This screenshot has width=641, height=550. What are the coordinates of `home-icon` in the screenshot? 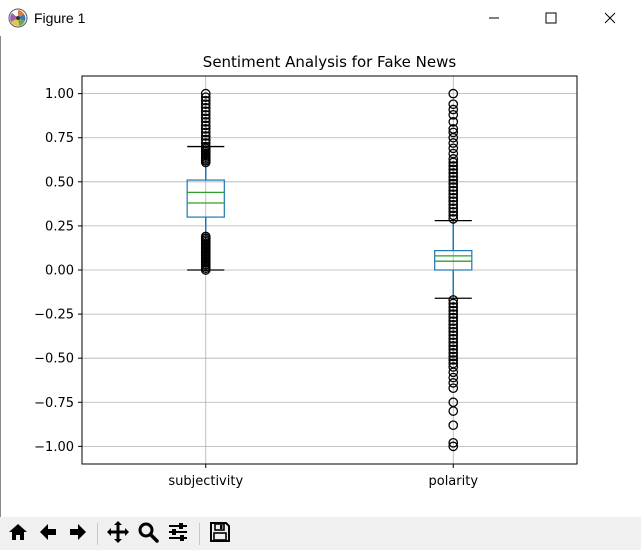 It's located at (18, 534).